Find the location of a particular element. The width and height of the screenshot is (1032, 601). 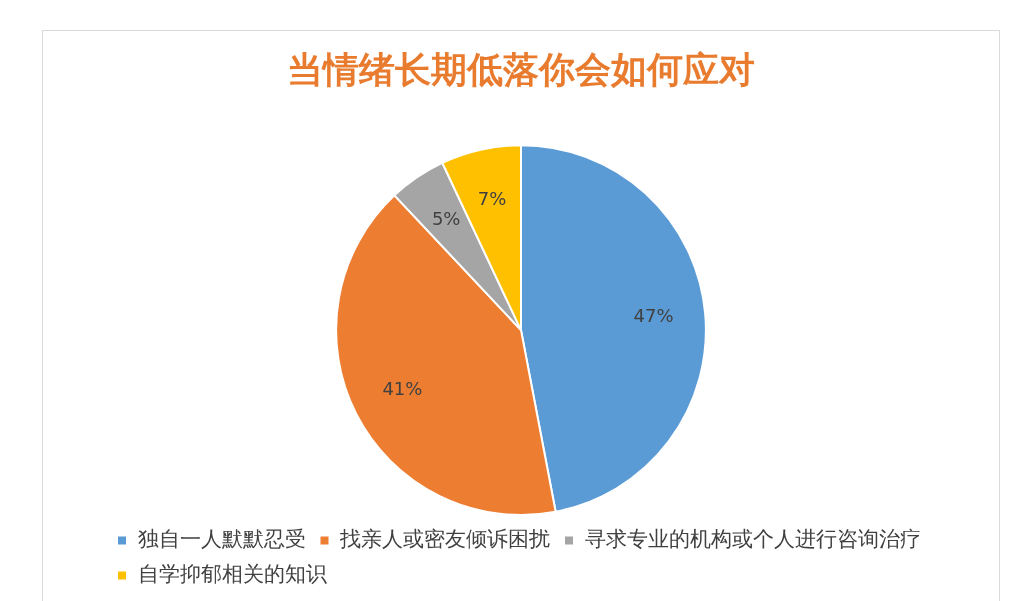

chart-title: 当情绪长期低落你会如何应对 is located at coordinates (521, 69).